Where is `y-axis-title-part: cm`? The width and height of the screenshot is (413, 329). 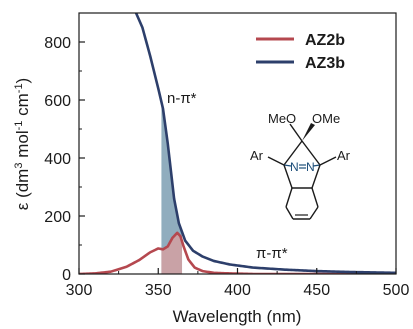 y-axis-title-part: cm is located at coordinates (22, 106).